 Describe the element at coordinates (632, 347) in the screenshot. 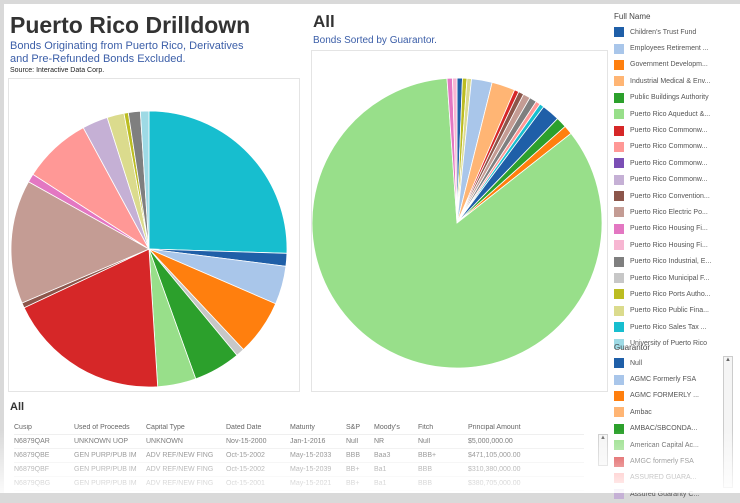

I see `legend-title: Guarantor` at that location.